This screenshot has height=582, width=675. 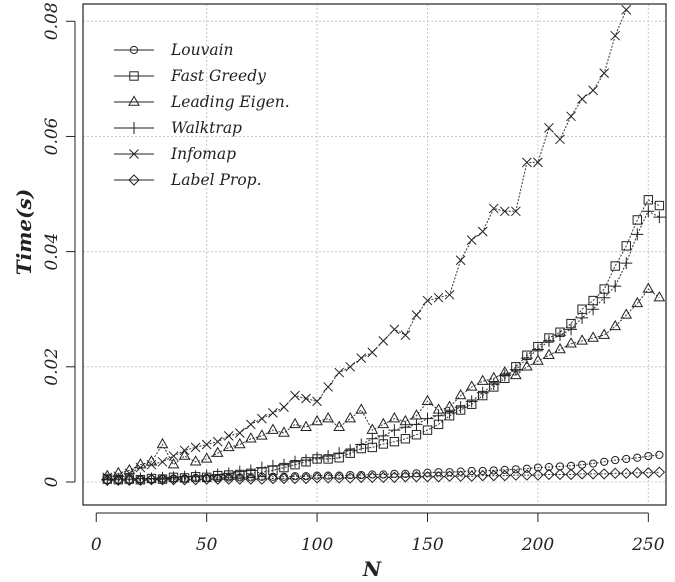 What do you see at coordinates (188, 180) in the screenshot?
I see `legend-entry: Label Prop.` at bounding box center [188, 180].